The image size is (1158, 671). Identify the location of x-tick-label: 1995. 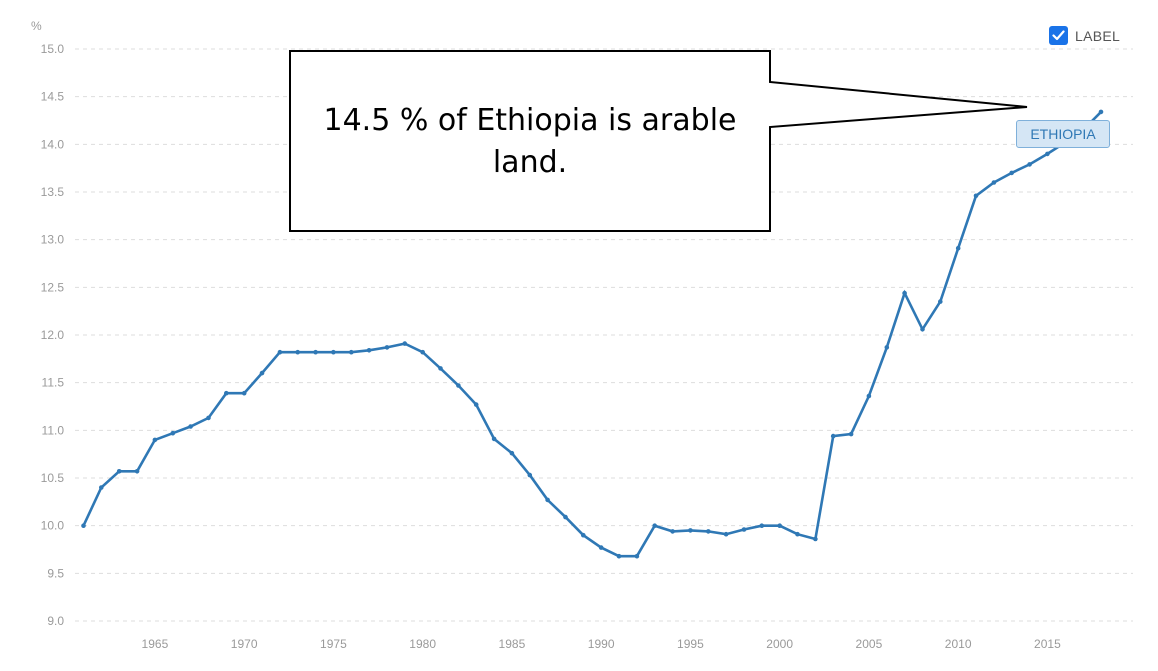
(690, 644).